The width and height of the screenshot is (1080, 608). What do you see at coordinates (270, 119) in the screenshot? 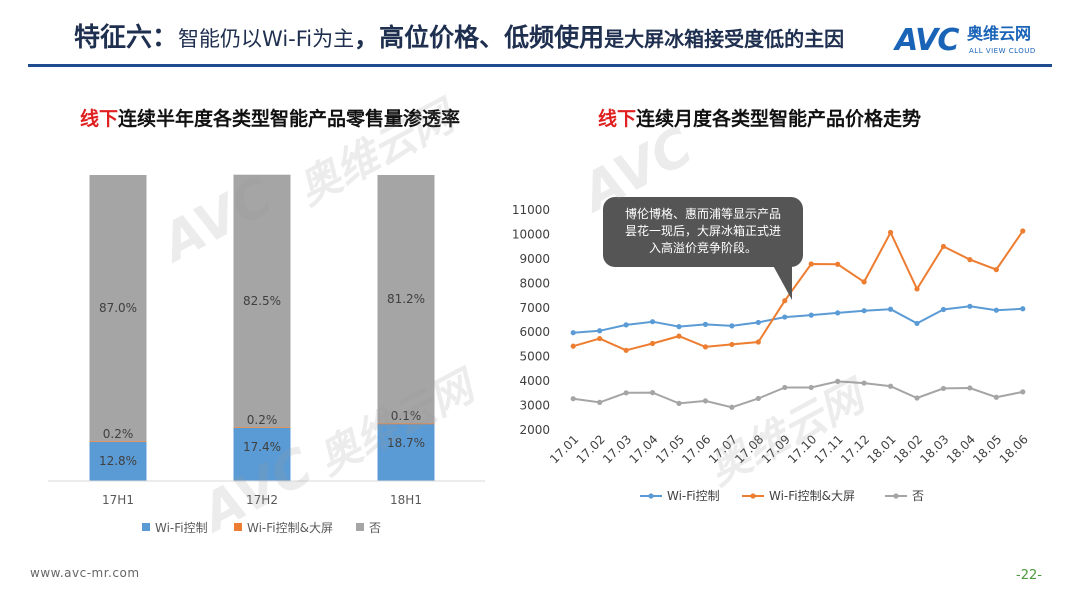
I see `left-chart-title: 线下连续半年度各类型智能产品零售量渗透率` at bounding box center [270, 119].